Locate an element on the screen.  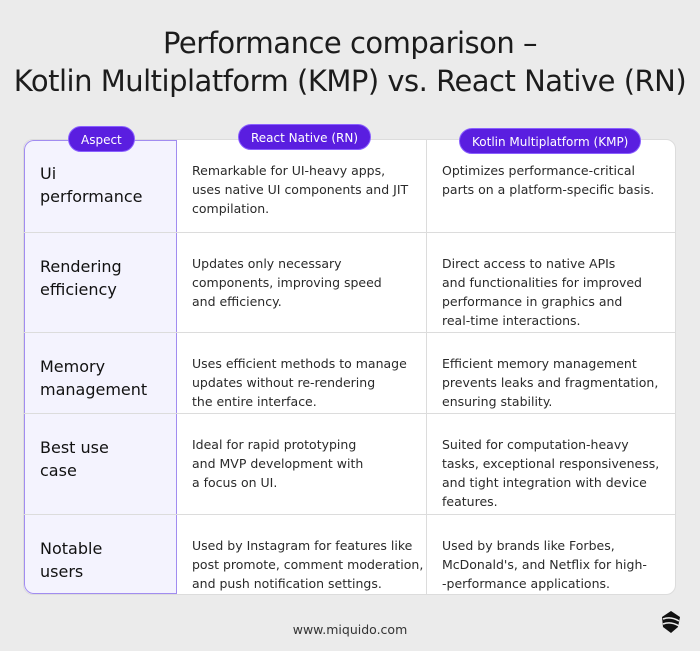
cell-line: and functionalities for improved is located at coordinates (542, 282).